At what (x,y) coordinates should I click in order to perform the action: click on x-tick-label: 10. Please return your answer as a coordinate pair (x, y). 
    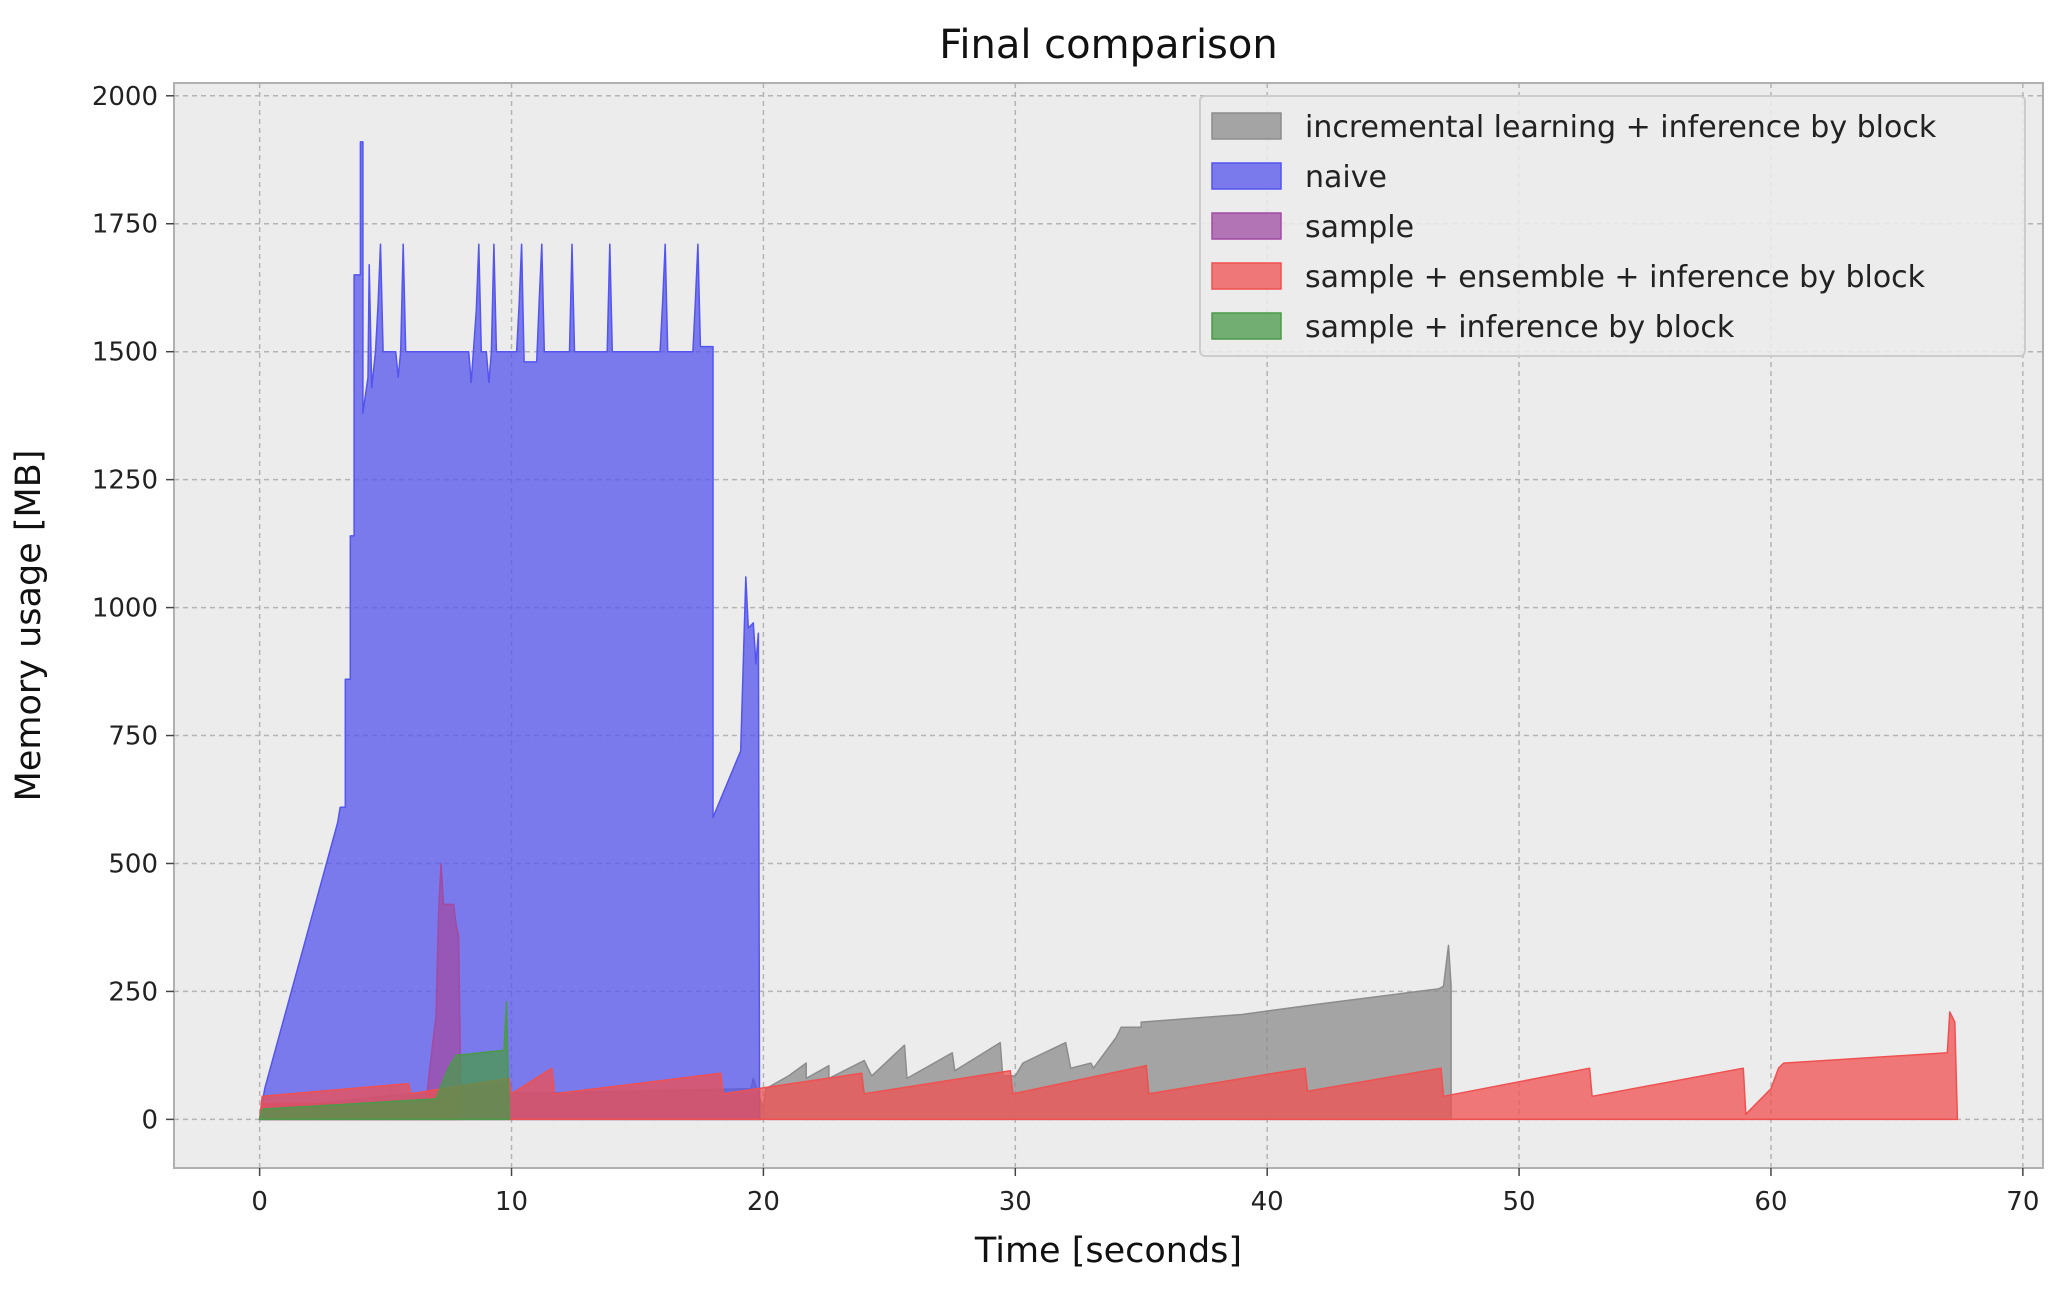
    Looking at the image, I should click on (511, 1202).